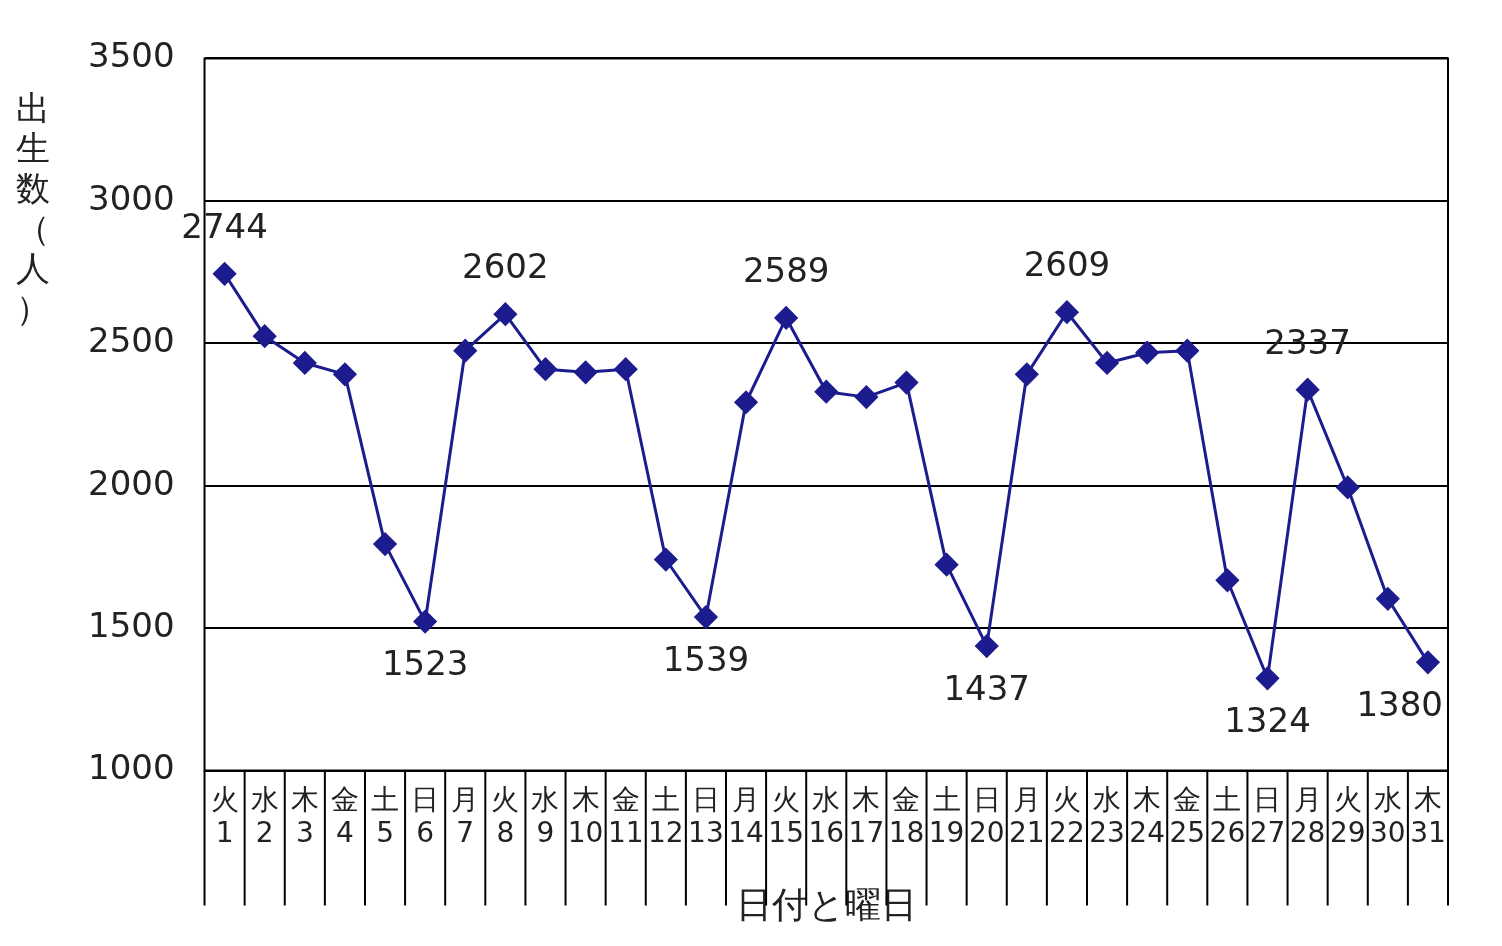 The width and height of the screenshot is (1502, 946). What do you see at coordinates (946, 816) in the screenshot?
I see `x-tick-label: 土 19` at bounding box center [946, 816].